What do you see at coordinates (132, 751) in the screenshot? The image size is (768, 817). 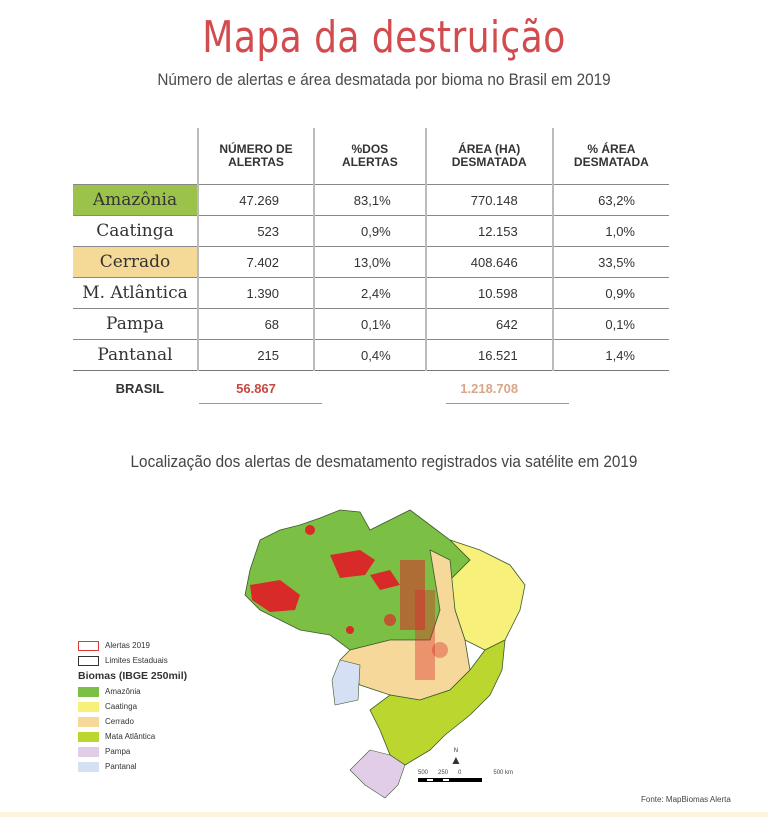 I see `legend-item: Pampa` at bounding box center [132, 751].